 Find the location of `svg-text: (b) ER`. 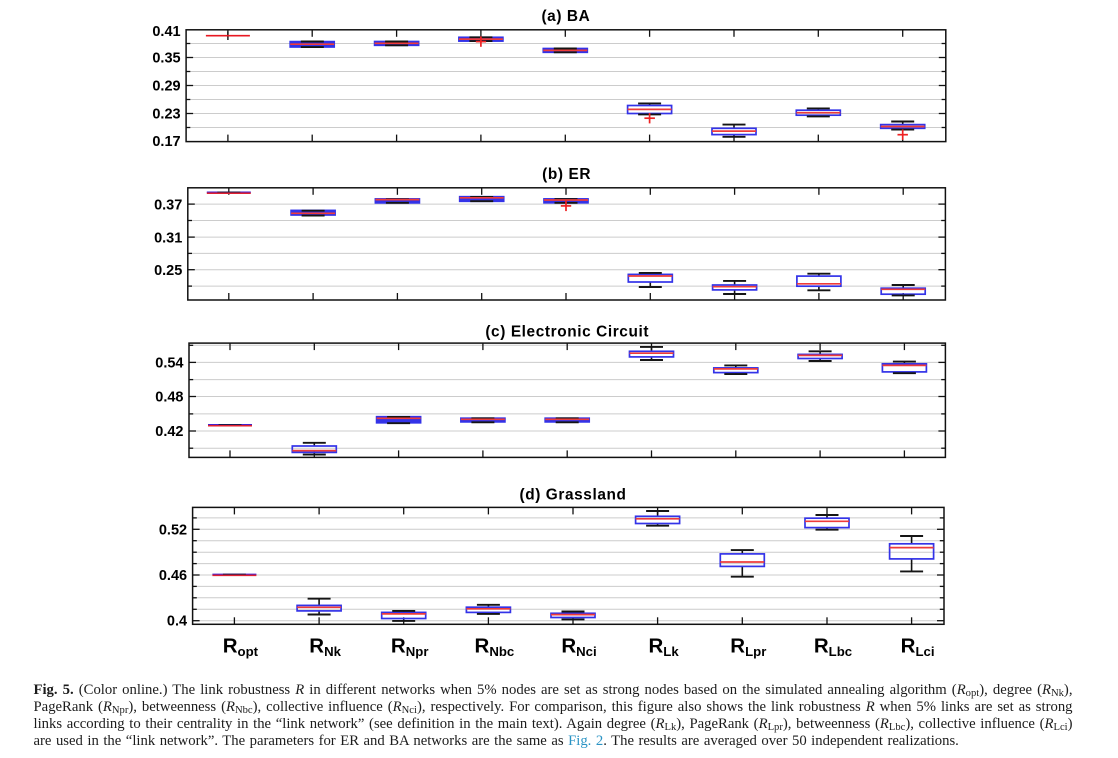

svg-text: (b) ER is located at coordinates (566, 174).